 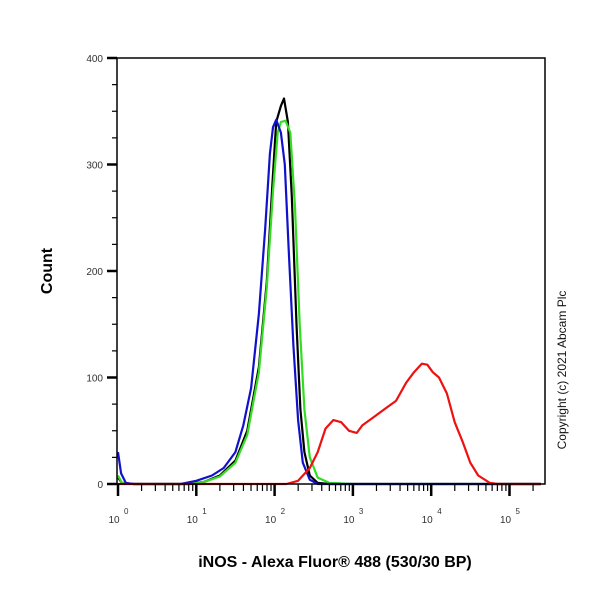 I want to click on y-tick-label: 200, so click(x=94, y=272).